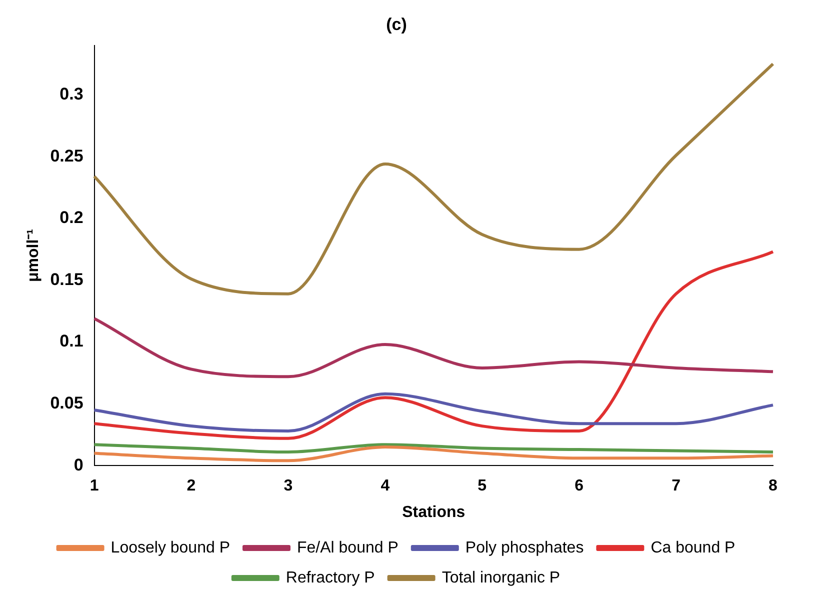 The image size is (813, 601). Describe the element at coordinates (347, 547) in the screenshot. I see `legend-label: Fe/Al bound P` at that location.